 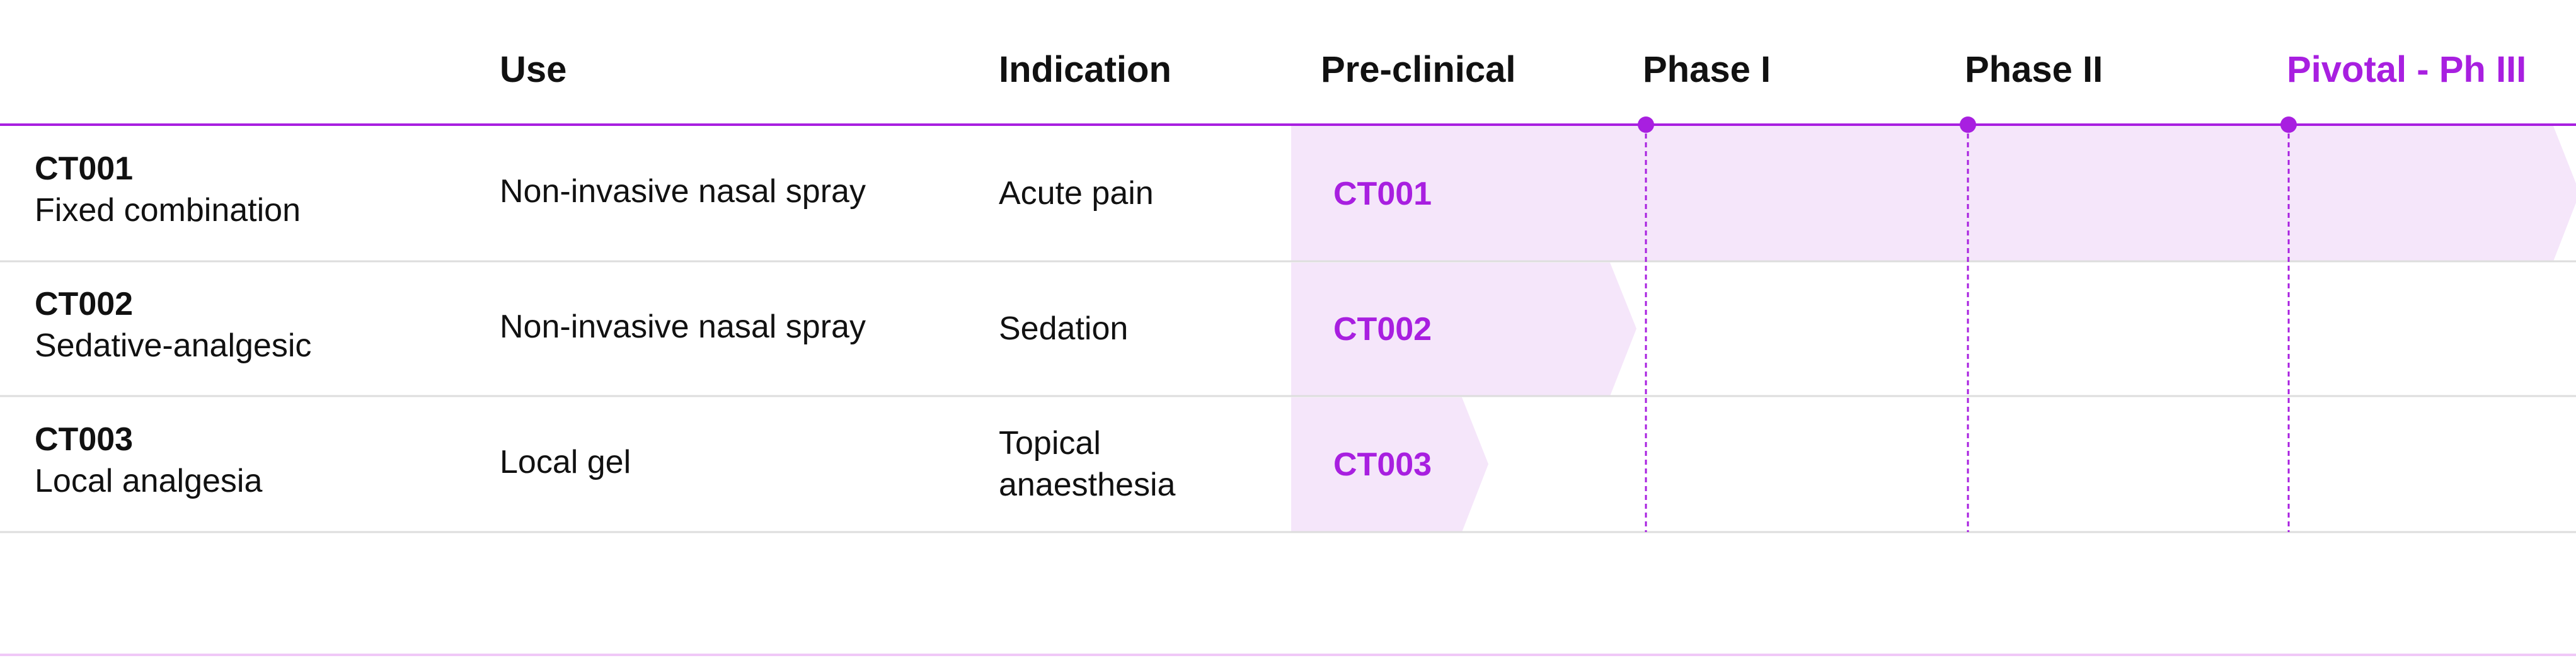 I want to click on column-header: Pre-clinical, so click(x=1418, y=69).